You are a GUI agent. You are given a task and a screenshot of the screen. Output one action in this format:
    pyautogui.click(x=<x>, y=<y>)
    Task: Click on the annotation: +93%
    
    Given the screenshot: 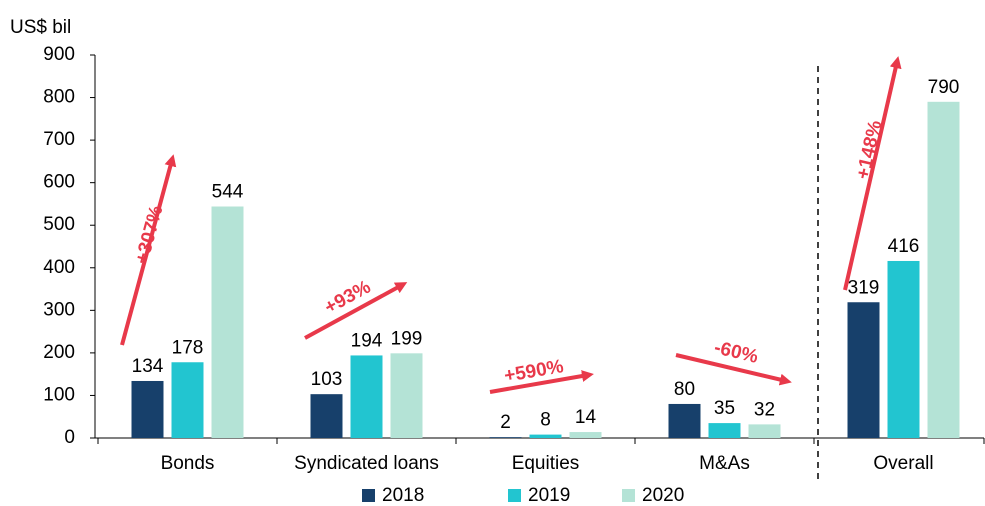 What is the action you would take?
    pyautogui.click(x=347, y=298)
    